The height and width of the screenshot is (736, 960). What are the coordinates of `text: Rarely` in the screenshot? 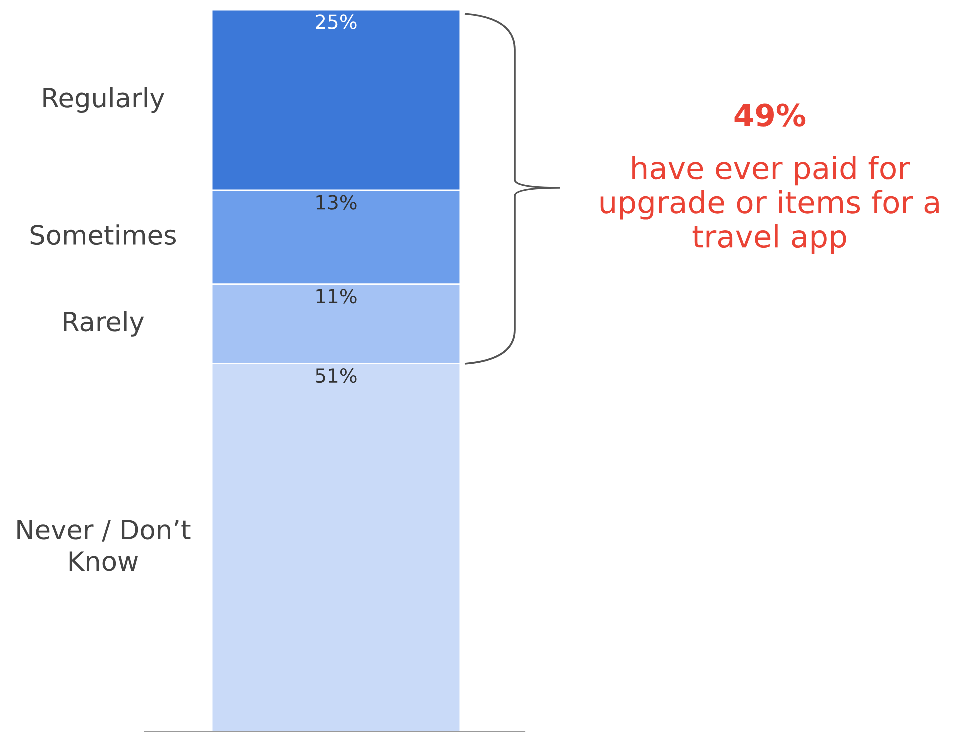 It's located at (104, 324).